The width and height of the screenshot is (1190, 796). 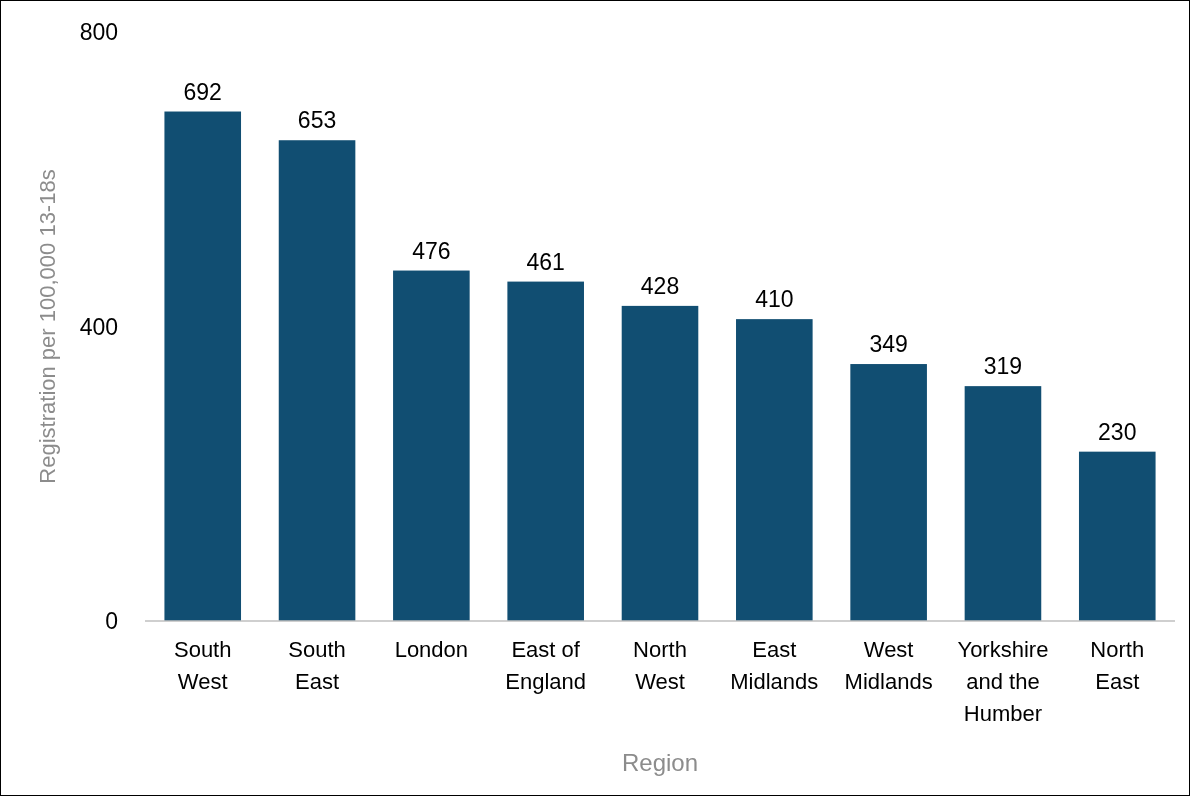 I want to click on data-label: 319, so click(x=1003, y=366).